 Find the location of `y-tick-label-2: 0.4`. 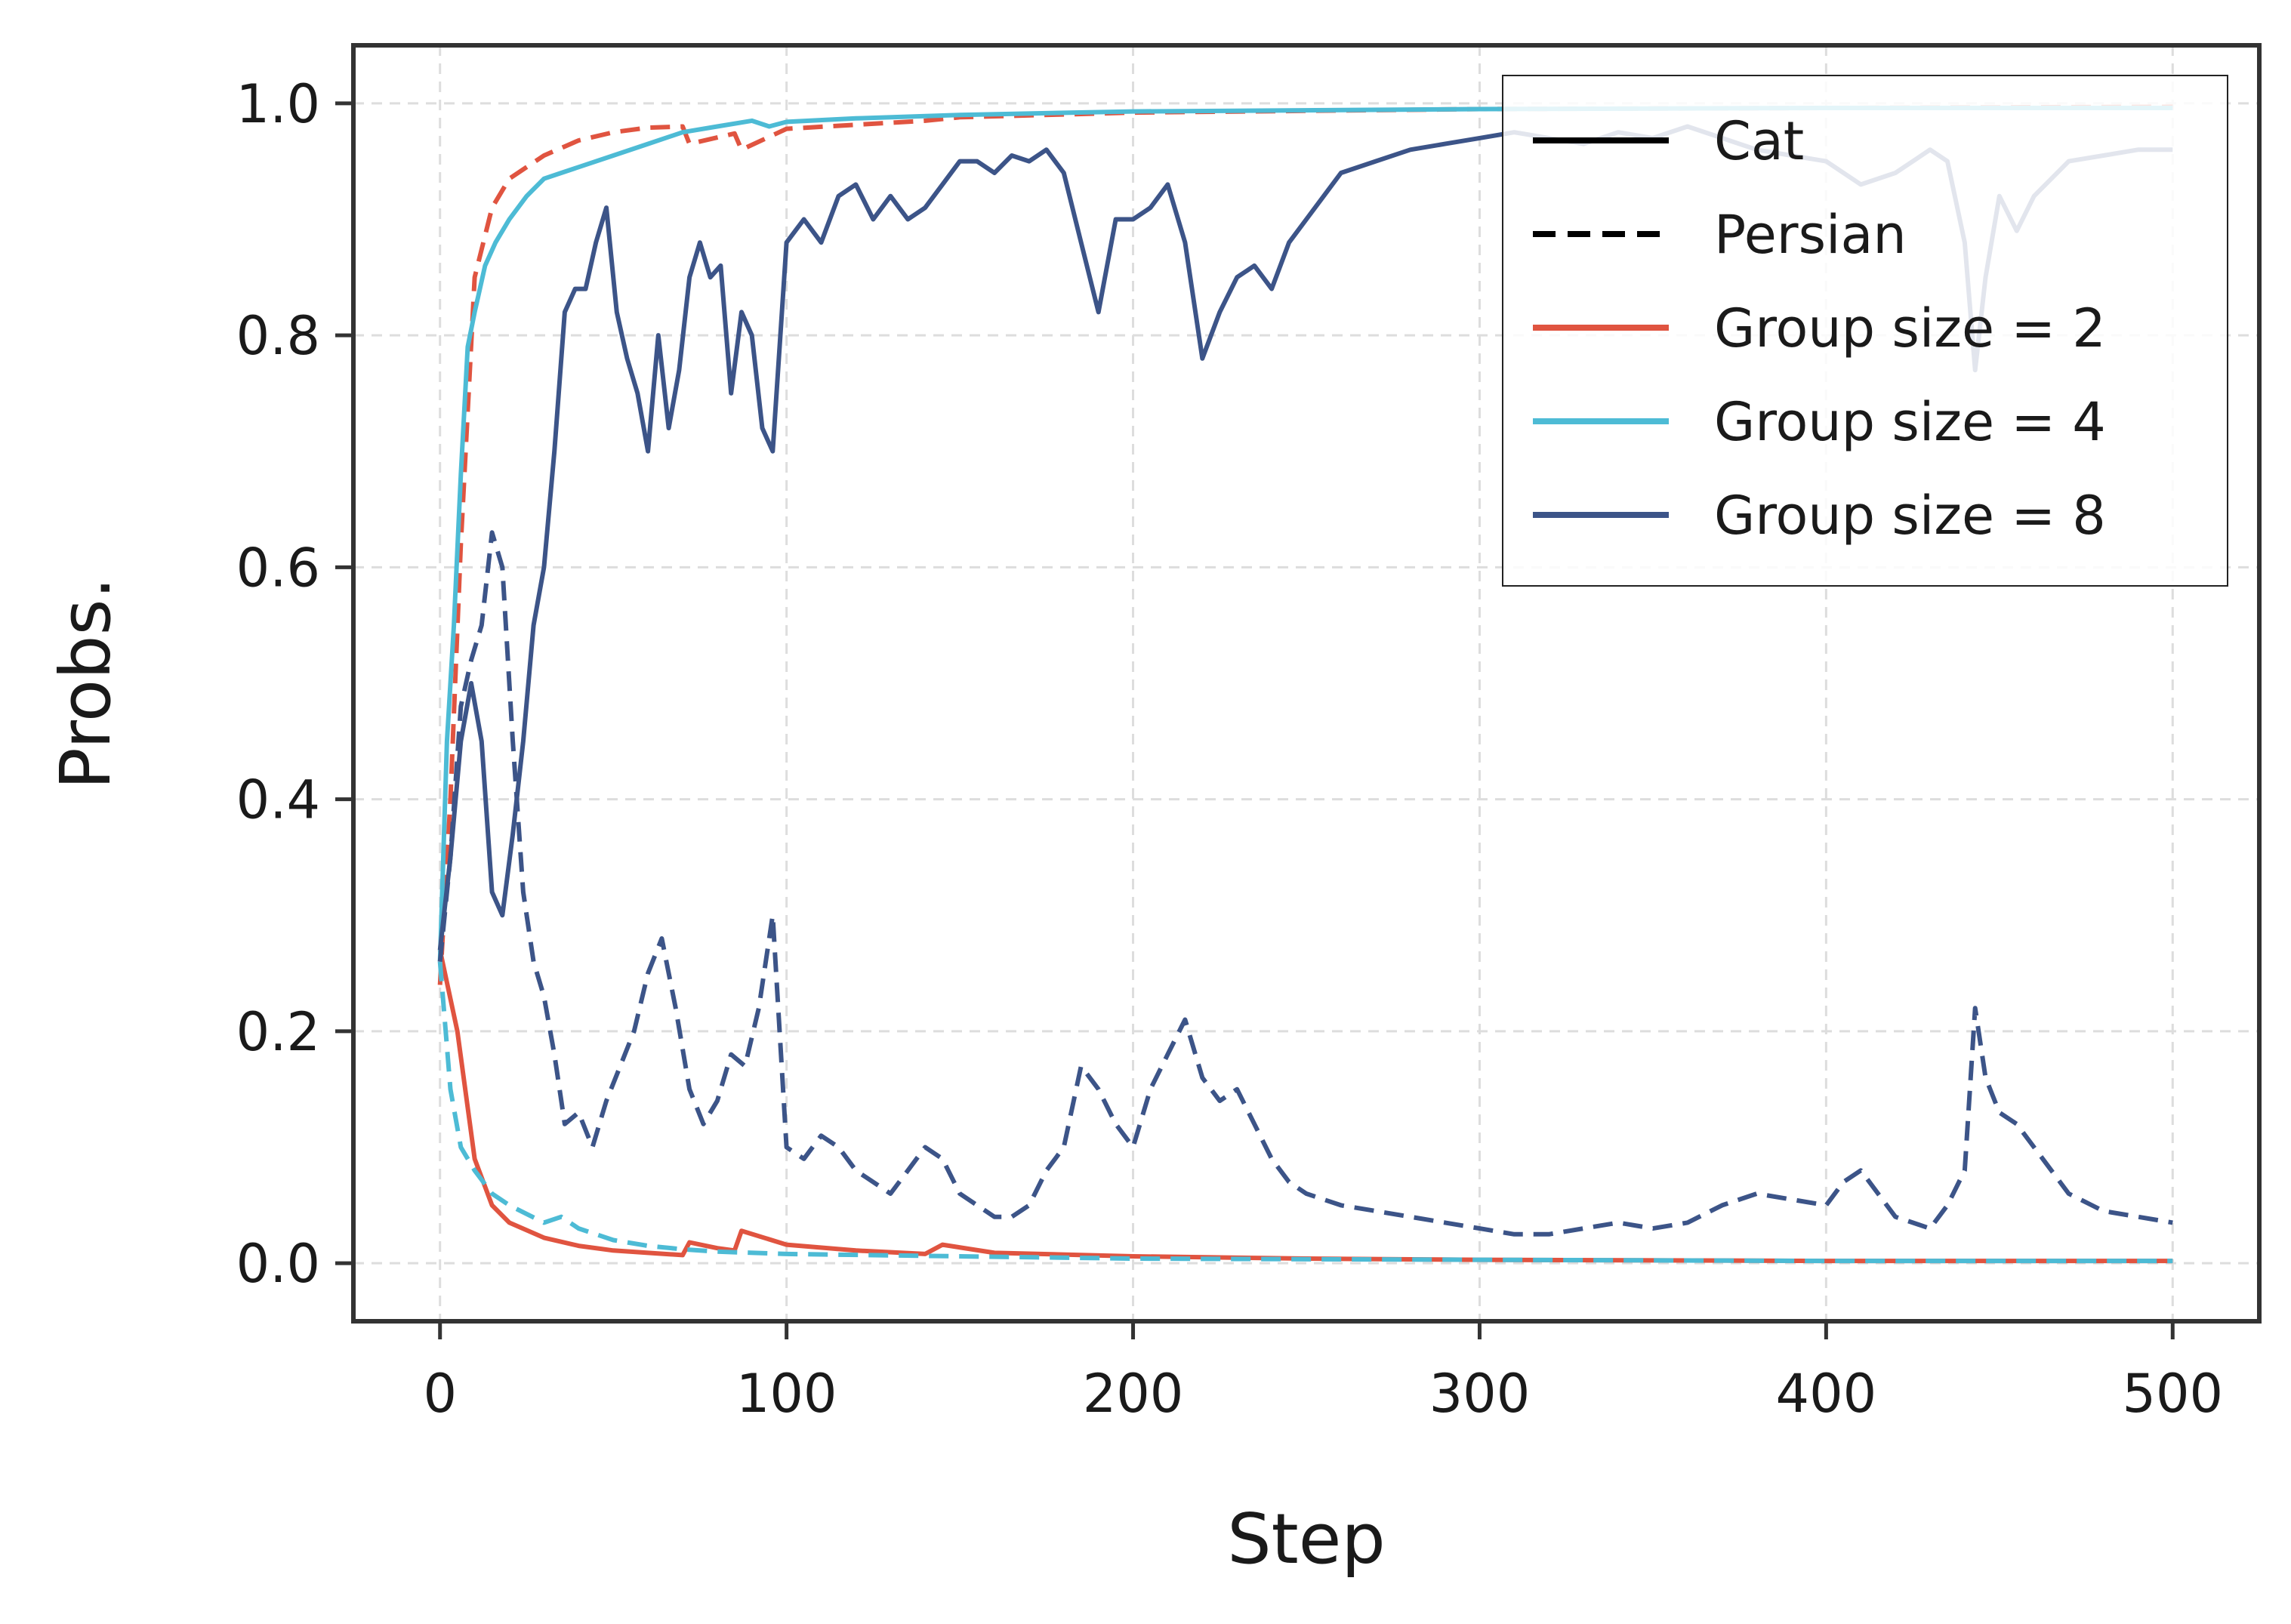

y-tick-label-2: 0.4 is located at coordinates (278, 800).